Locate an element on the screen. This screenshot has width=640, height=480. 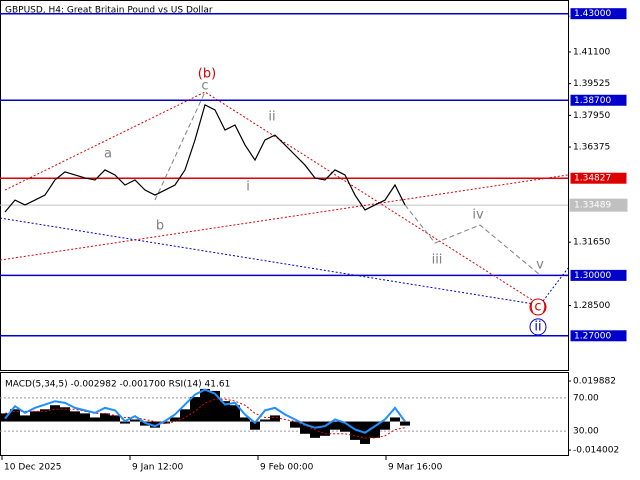
wave-label: (b) is located at coordinates (207, 74).